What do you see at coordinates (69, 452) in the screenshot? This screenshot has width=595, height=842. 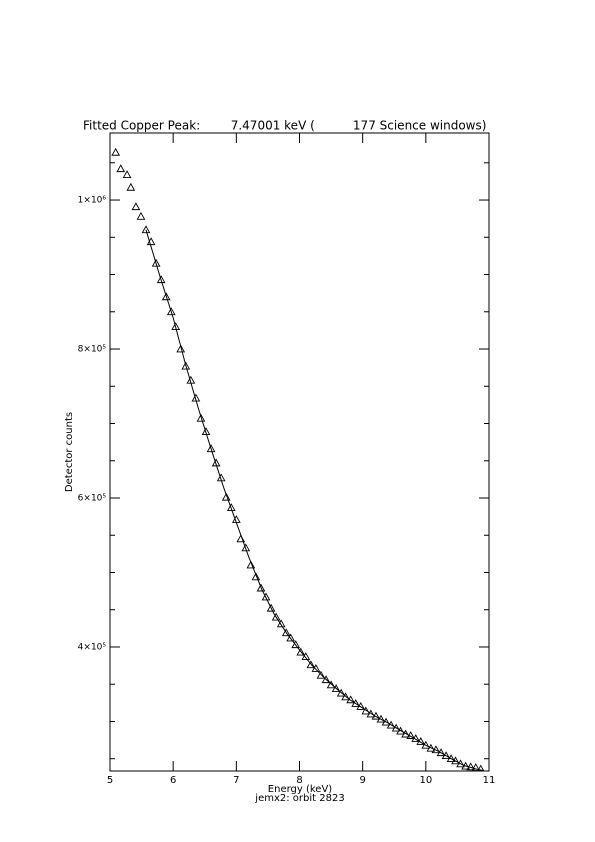 I see `y-axis-label: Detector counts` at bounding box center [69, 452].